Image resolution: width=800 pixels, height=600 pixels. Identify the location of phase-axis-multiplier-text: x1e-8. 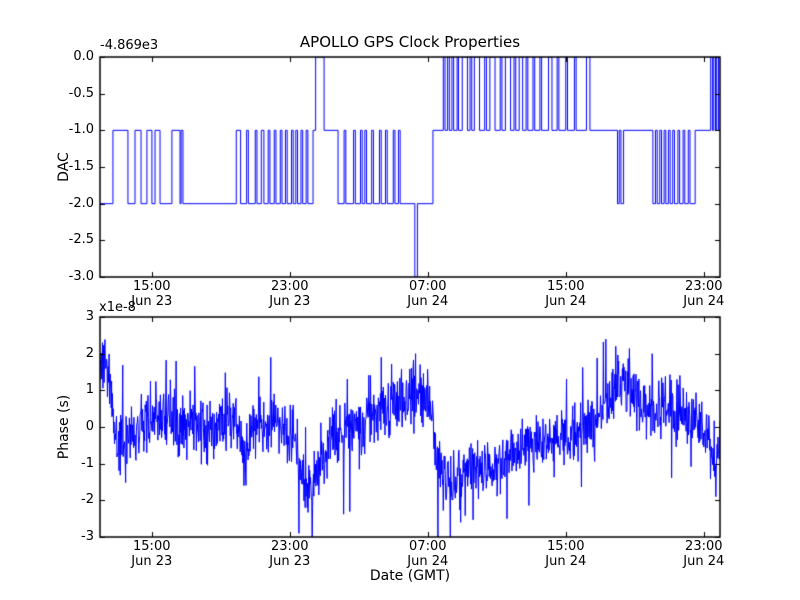
(117, 307).